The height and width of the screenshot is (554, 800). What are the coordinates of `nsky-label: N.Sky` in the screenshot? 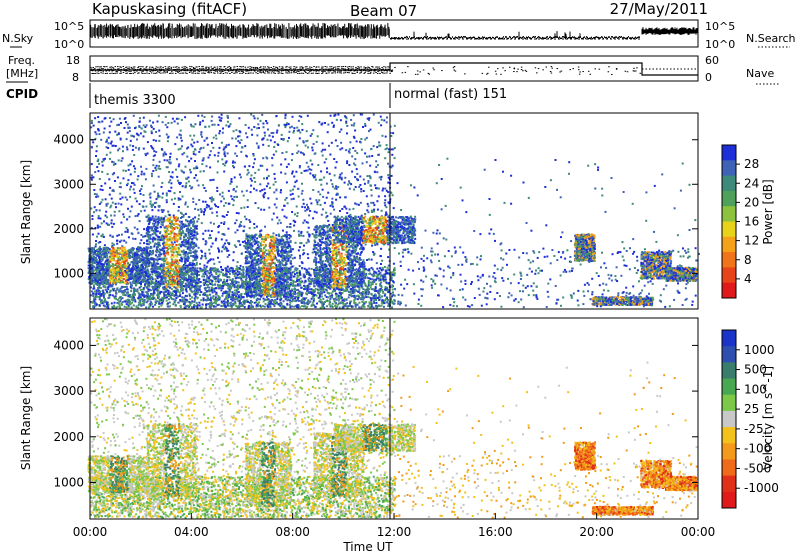 It's located at (18, 38).